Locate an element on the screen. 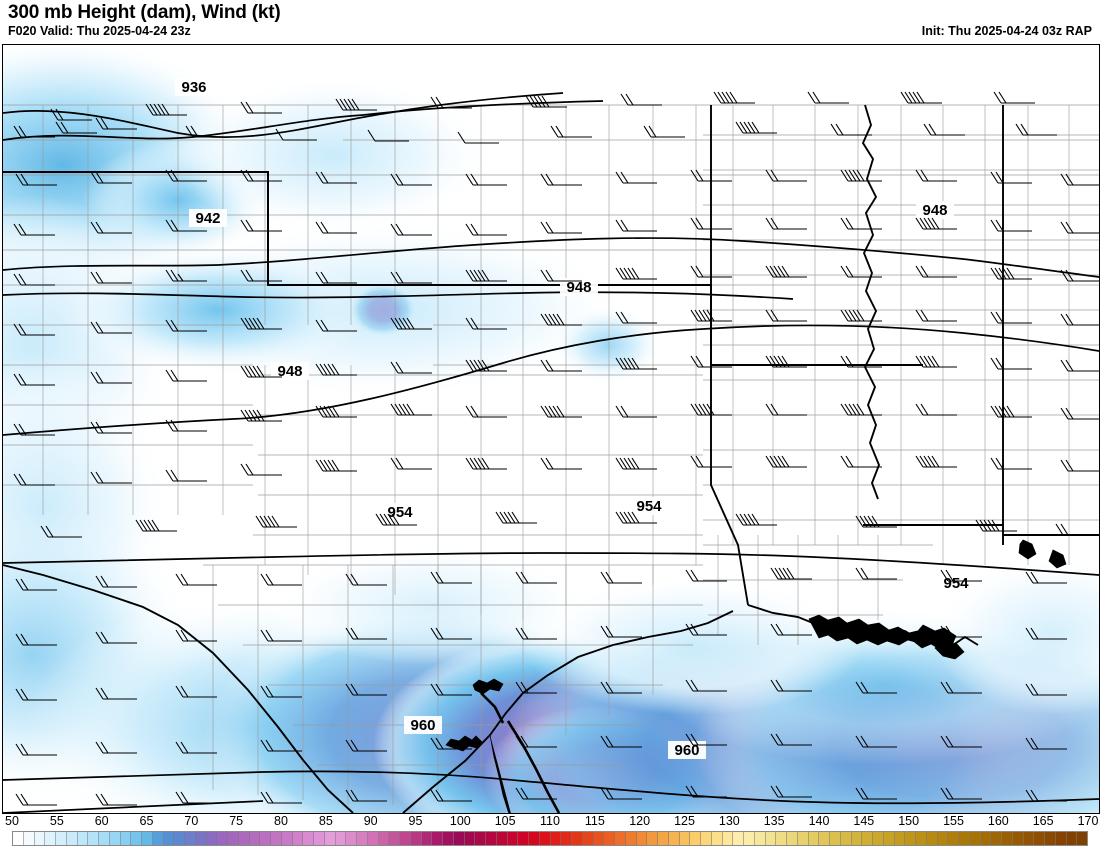 This screenshot has height=850, width=1100. colorbar-tick-label: 100 is located at coordinates (460, 821).